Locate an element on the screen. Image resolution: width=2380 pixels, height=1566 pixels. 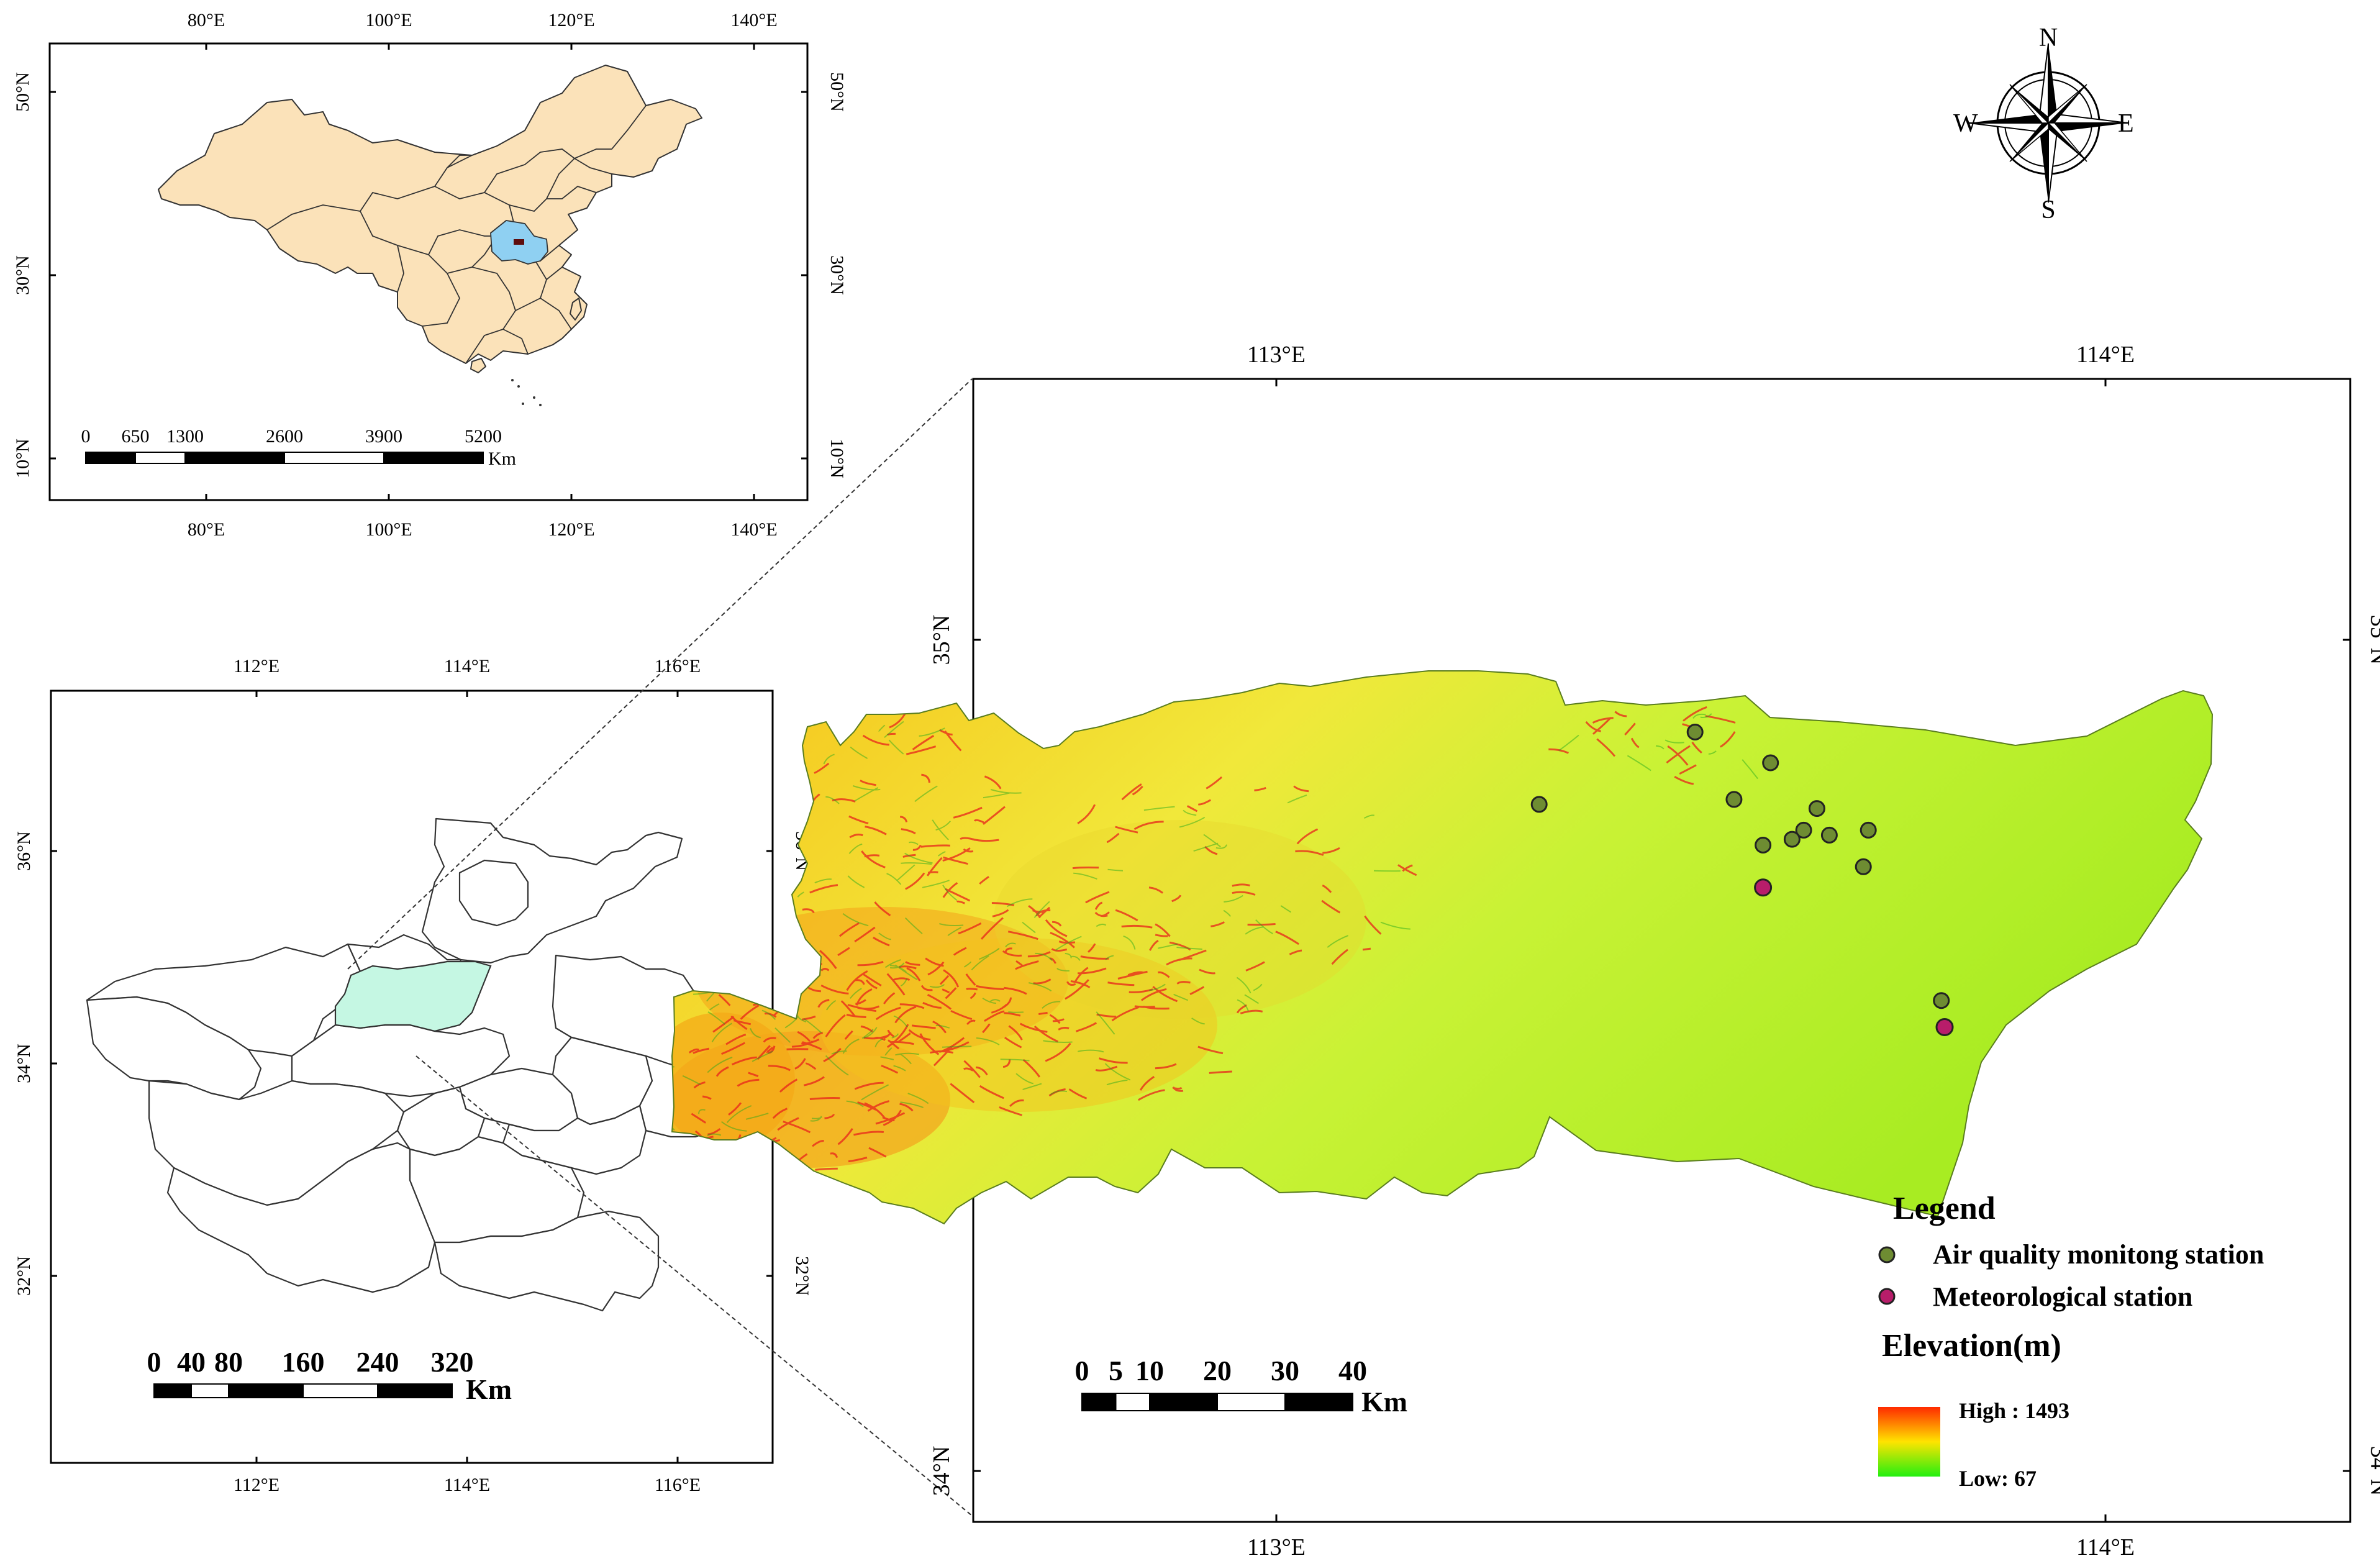
compass-east: E is located at coordinates (2126, 123).